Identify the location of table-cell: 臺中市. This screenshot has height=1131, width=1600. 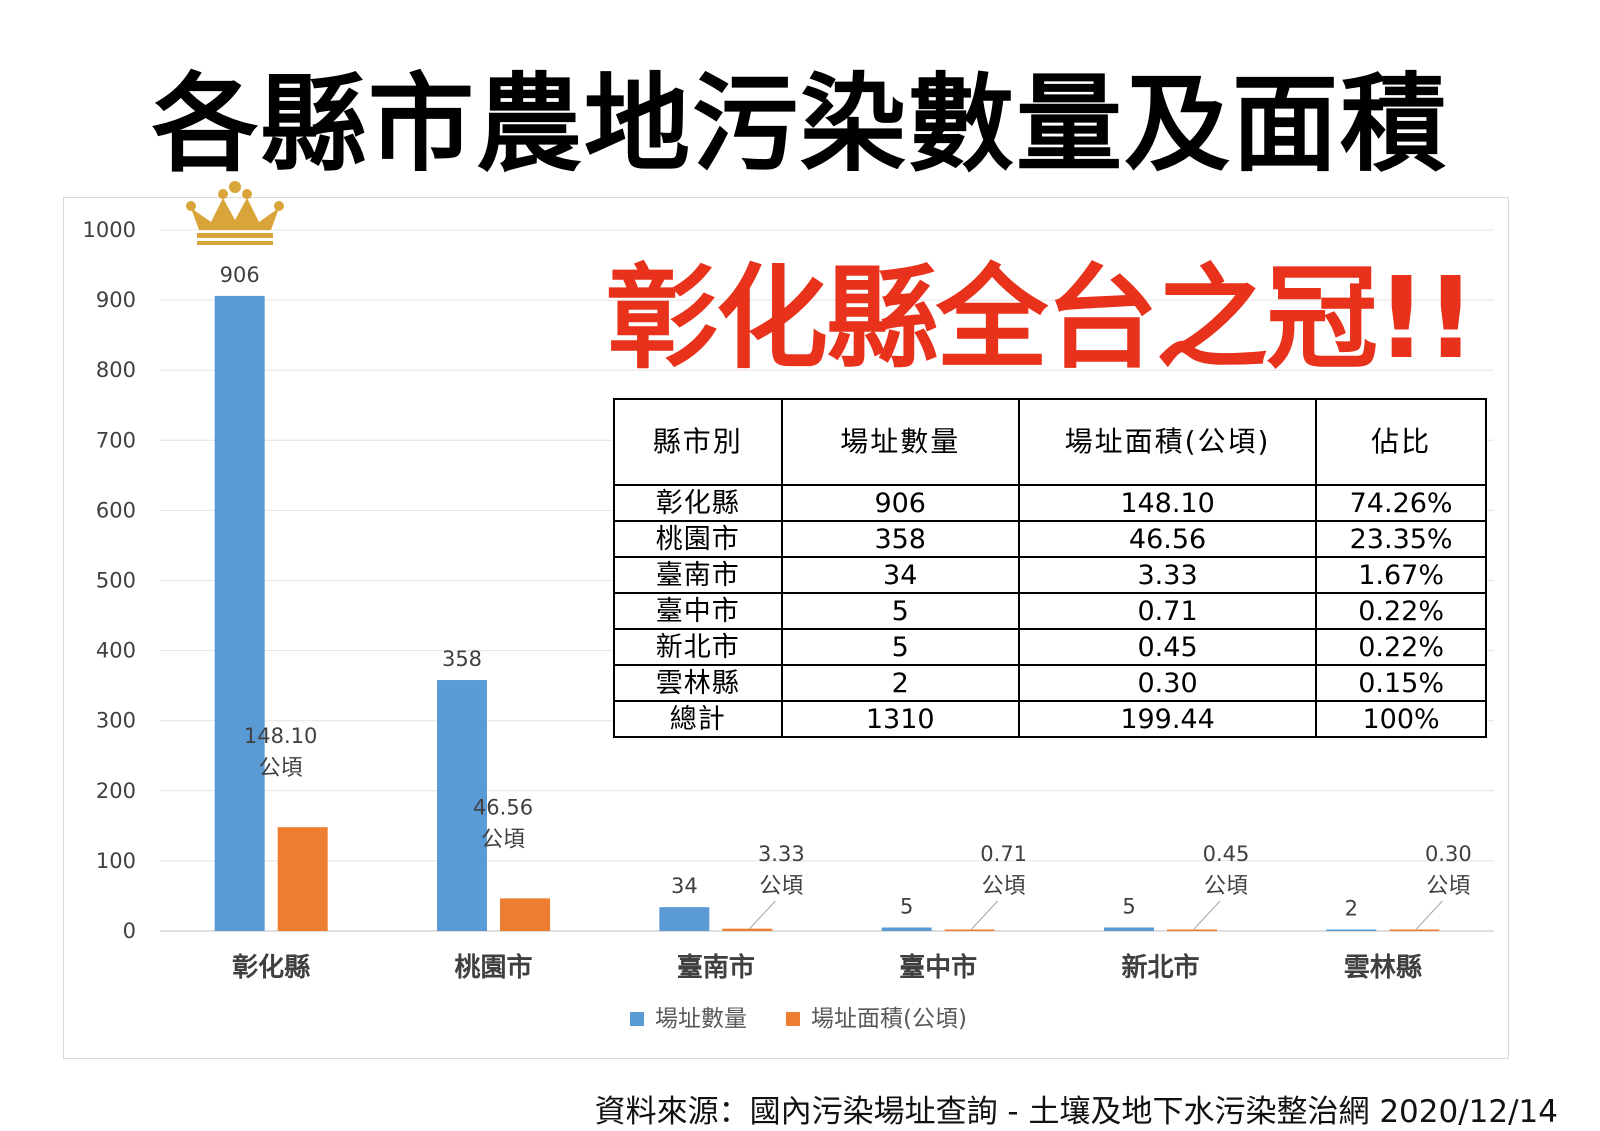
(698, 611).